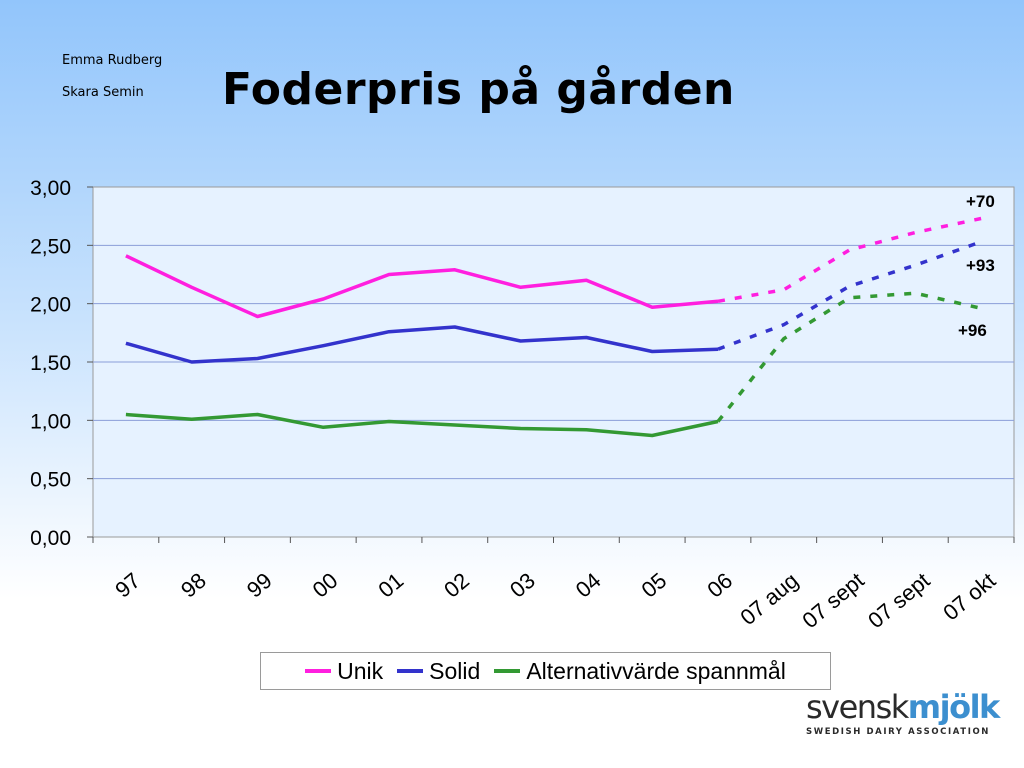 Image resolution: width=1024 pixels, height=768 pixels. I want to click on y-tick-label: 0,00, so click(50, 538).